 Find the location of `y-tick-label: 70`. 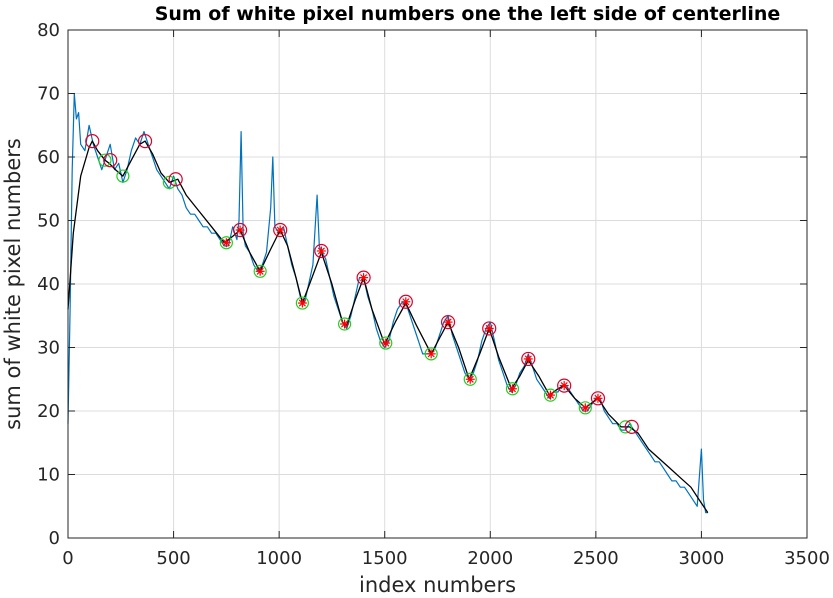

y-tick-label: 70 is located at coordinates (48, 94).